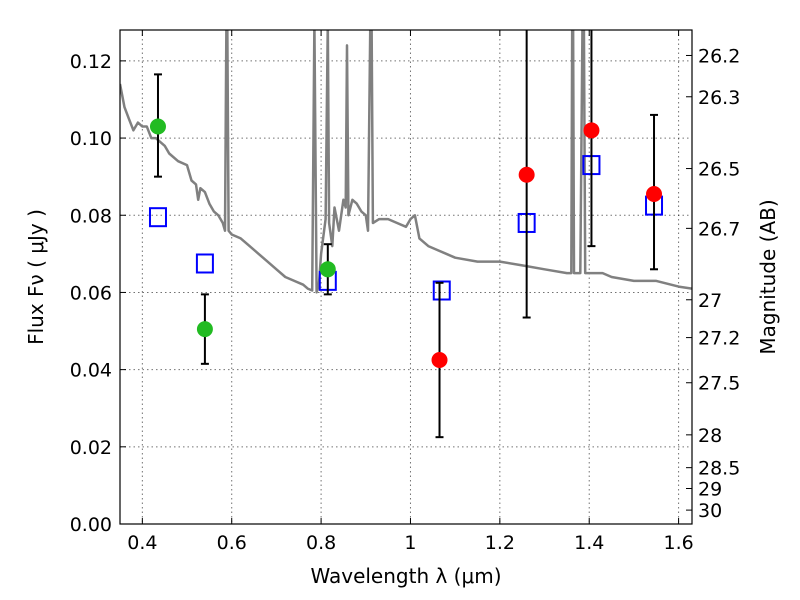  What do you see at coordinates (710, 511) in the screenshot?
I see `right-tick-label: 30` at bounding box center [710, 511].